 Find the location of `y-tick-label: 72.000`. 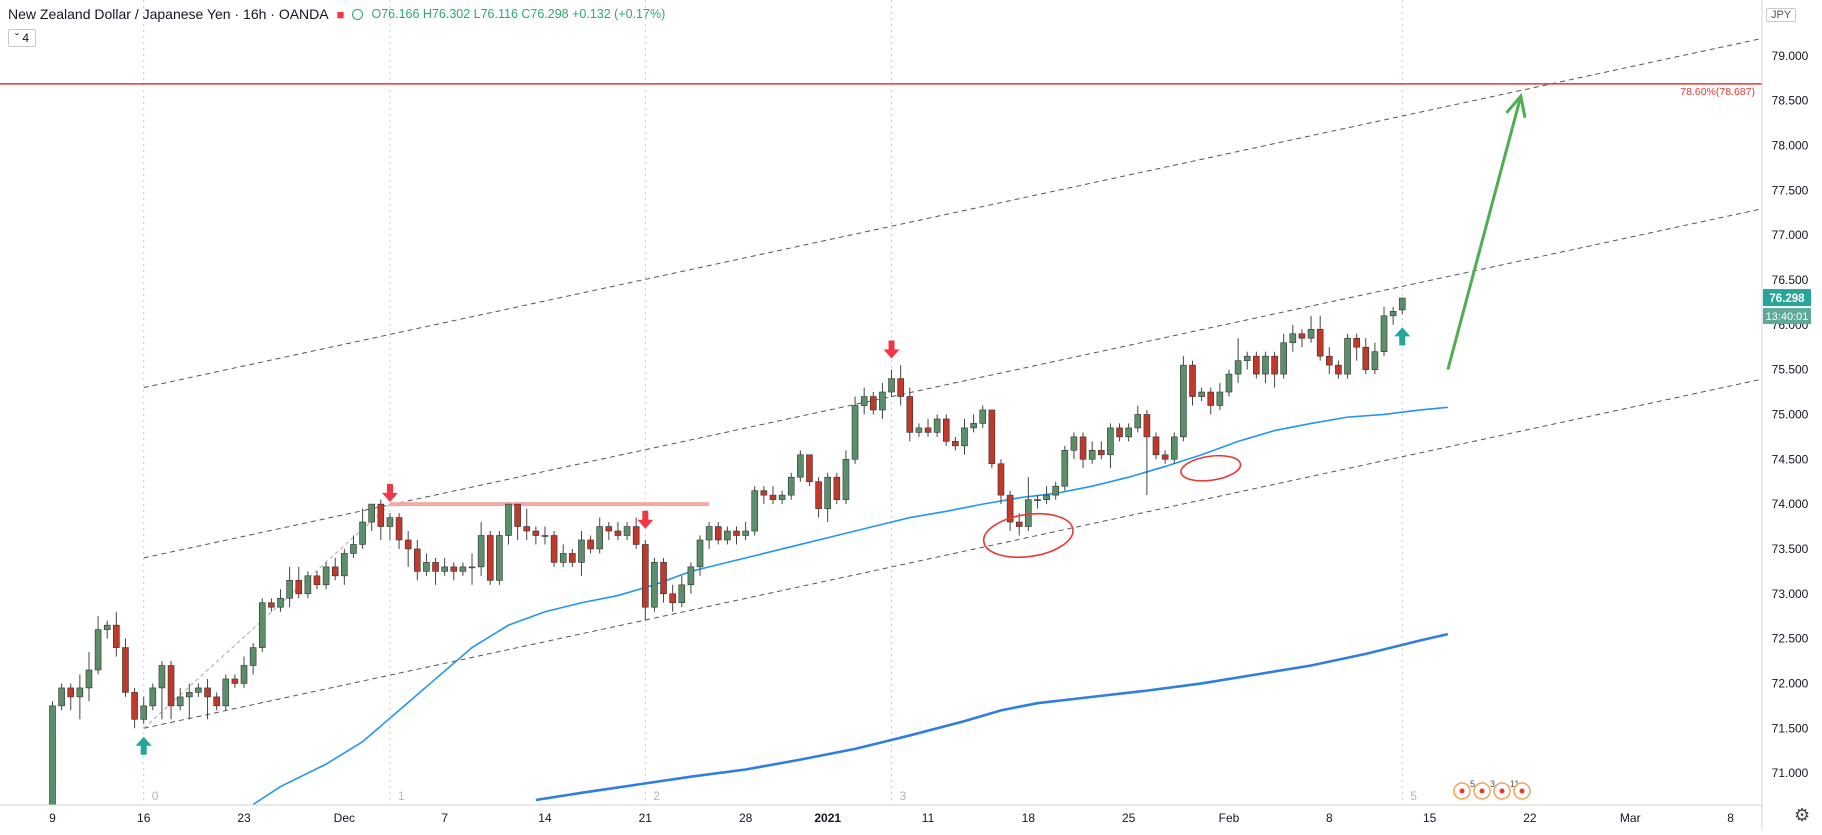

y-tick-label: 72.000 is located at coordinates (1790, 683).